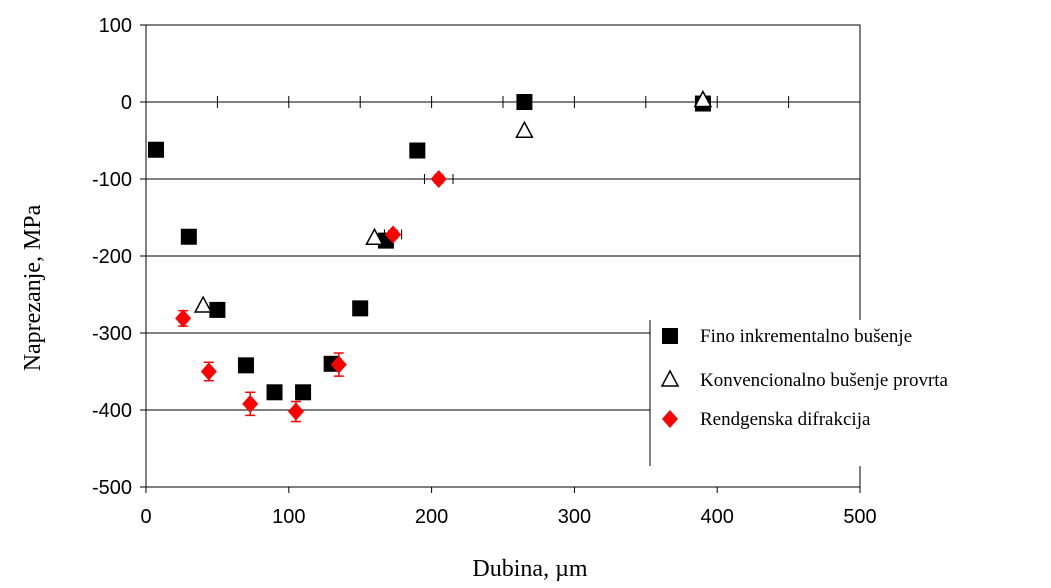 The width and height of the screenshot is (1051, 588). I want to click on y-tick-label: 100, so click(115, 26).